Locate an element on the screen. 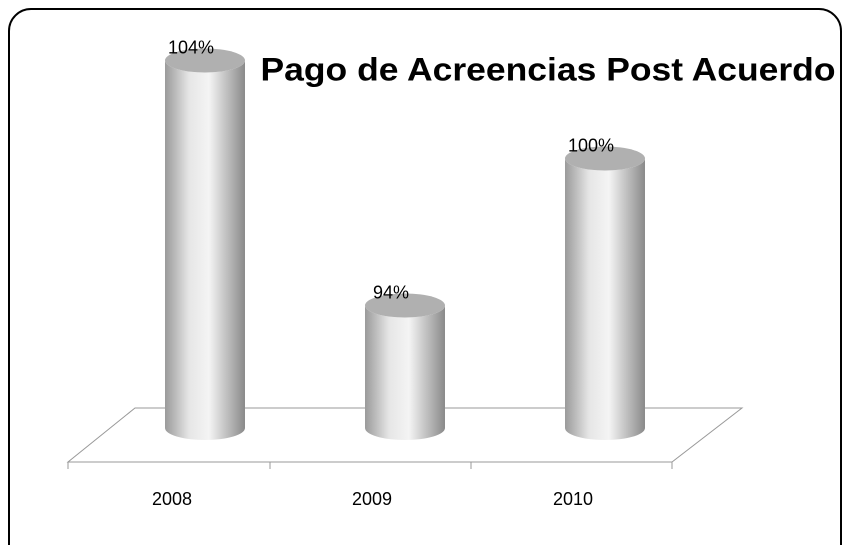 The image size is (850, 545). x-tick-label: 2008 is located at coordinates (172, 499).